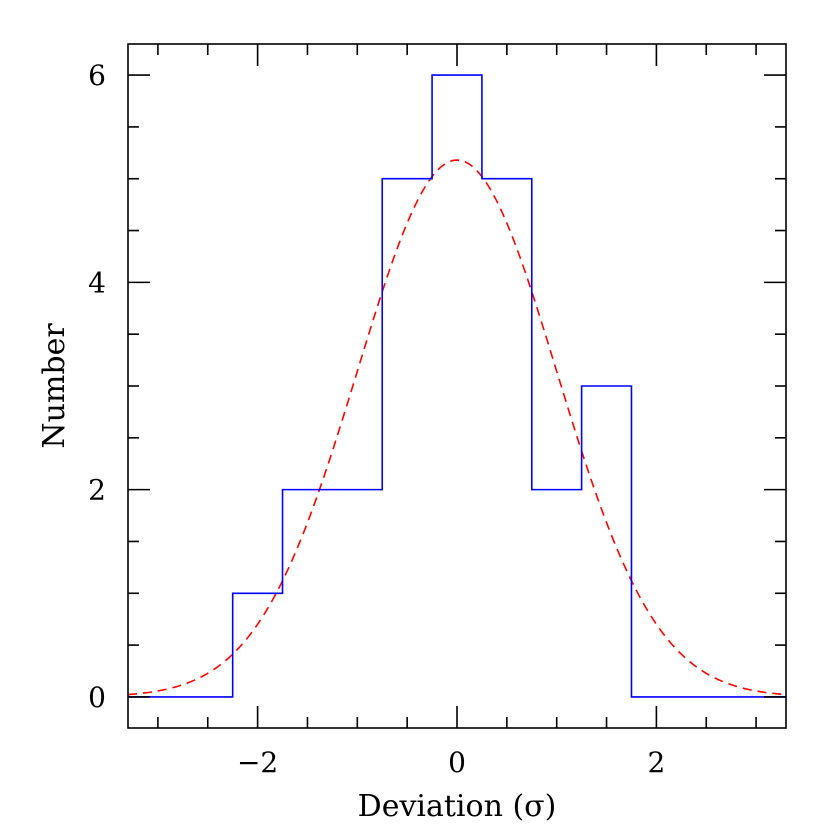 The height and width of the screenshot is (830, 830). I want to click on y-tick-label: 2, so click(97, 490).